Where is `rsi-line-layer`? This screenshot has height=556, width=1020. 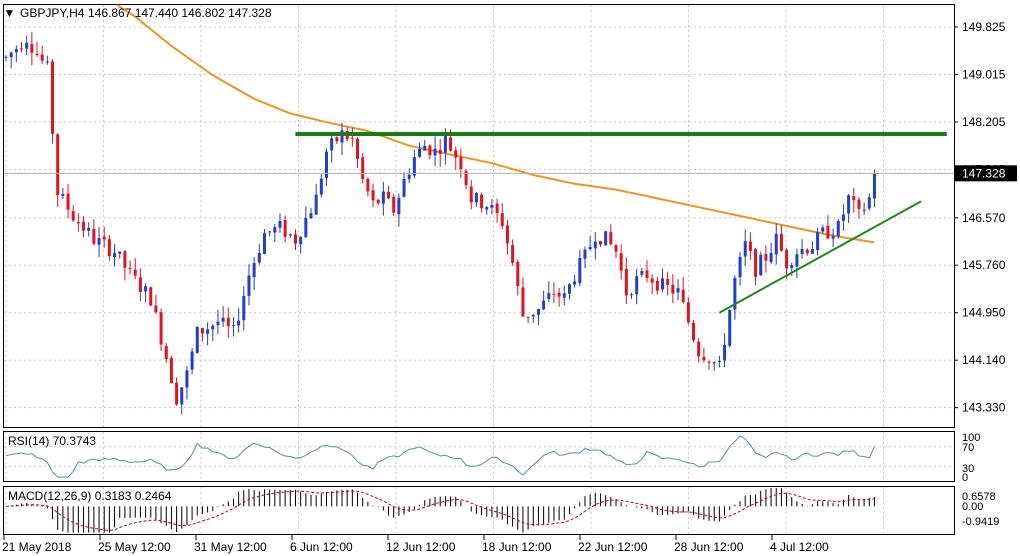
rsi-line-layer is located at coordinates (440, 456).